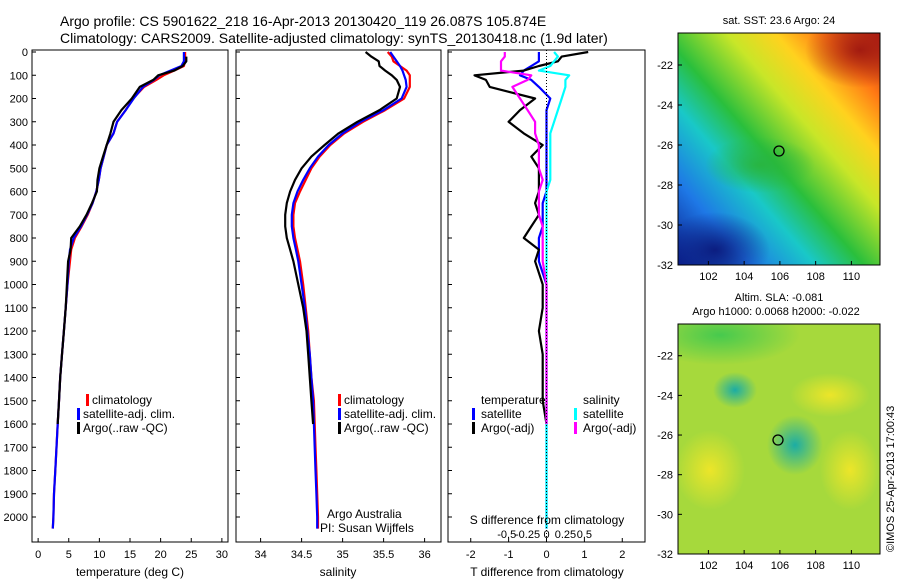 The width and height of the screenshot is (900, 580). I want to click on depth-tick-label: 100, so click(19, 76).